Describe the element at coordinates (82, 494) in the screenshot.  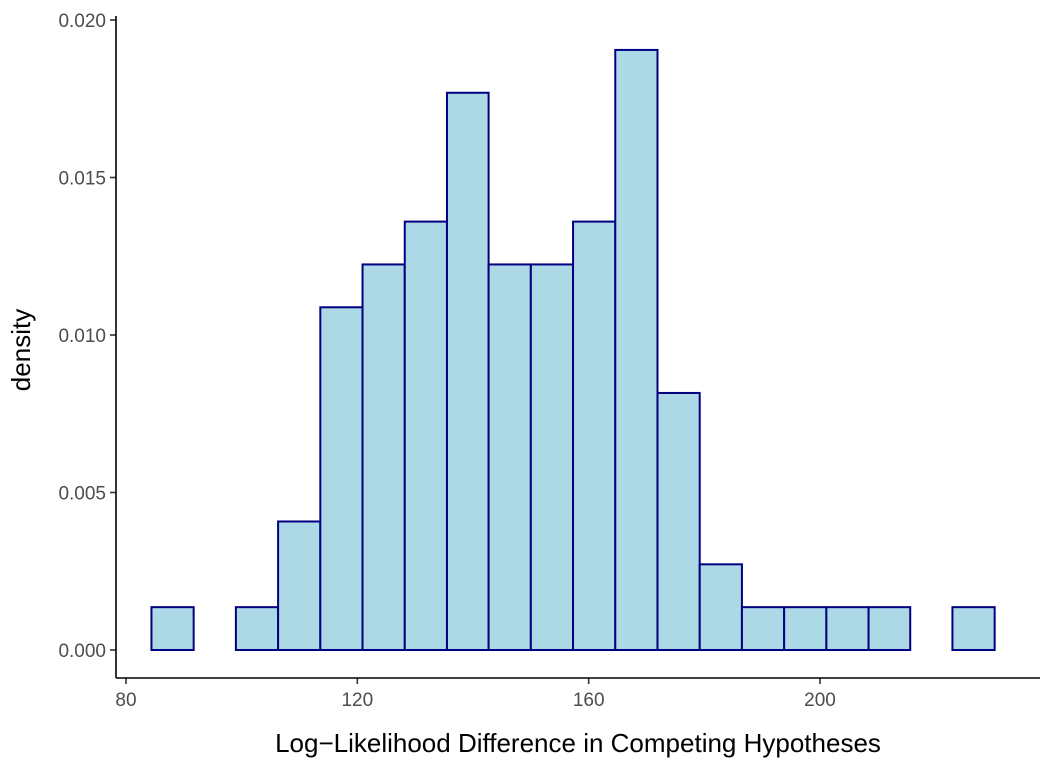
I see `y-tick-label: 0.005` at that location.